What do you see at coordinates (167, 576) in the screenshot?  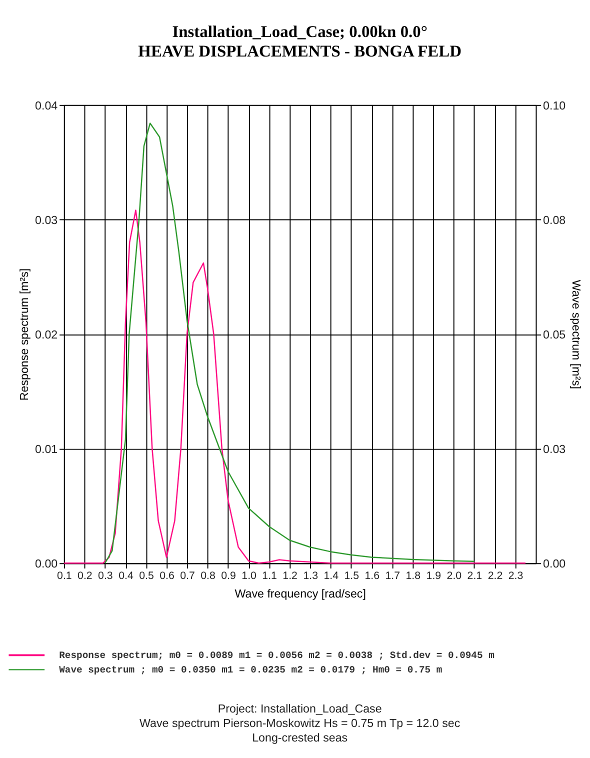 I see `x-tick-label: 0.6` at bounding box center [167, 576].